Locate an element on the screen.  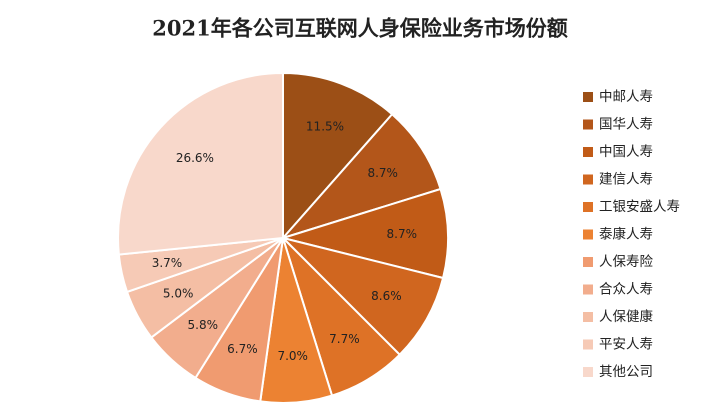
data-label: 5.0% is located at coordinates (178, 293).